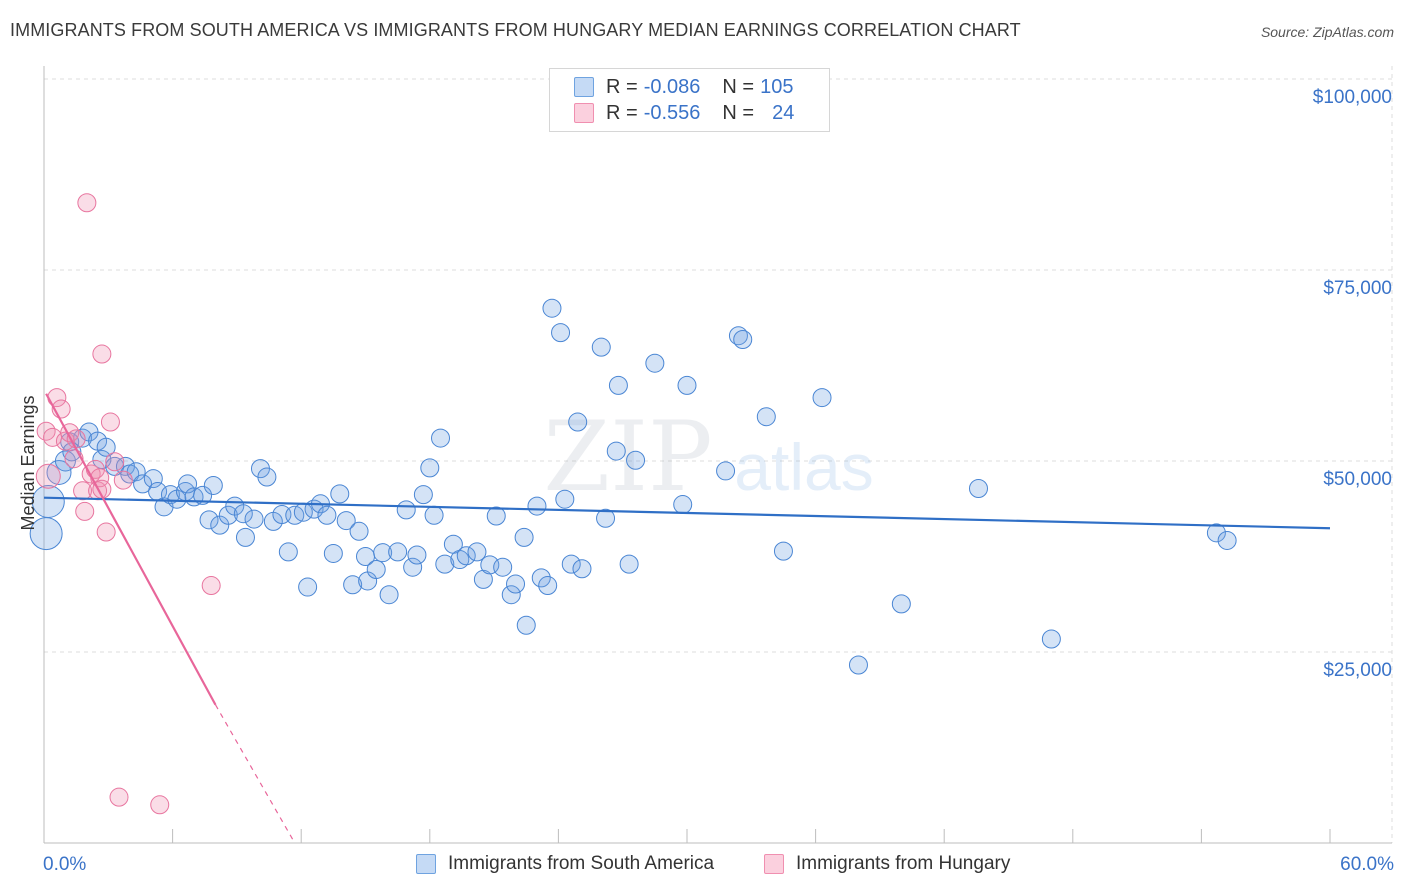 Image resolution: width=1406 pixels, height=892 pixels. I want to click on series-legend-south-america: Immigrants from South America, so click(565, 864).